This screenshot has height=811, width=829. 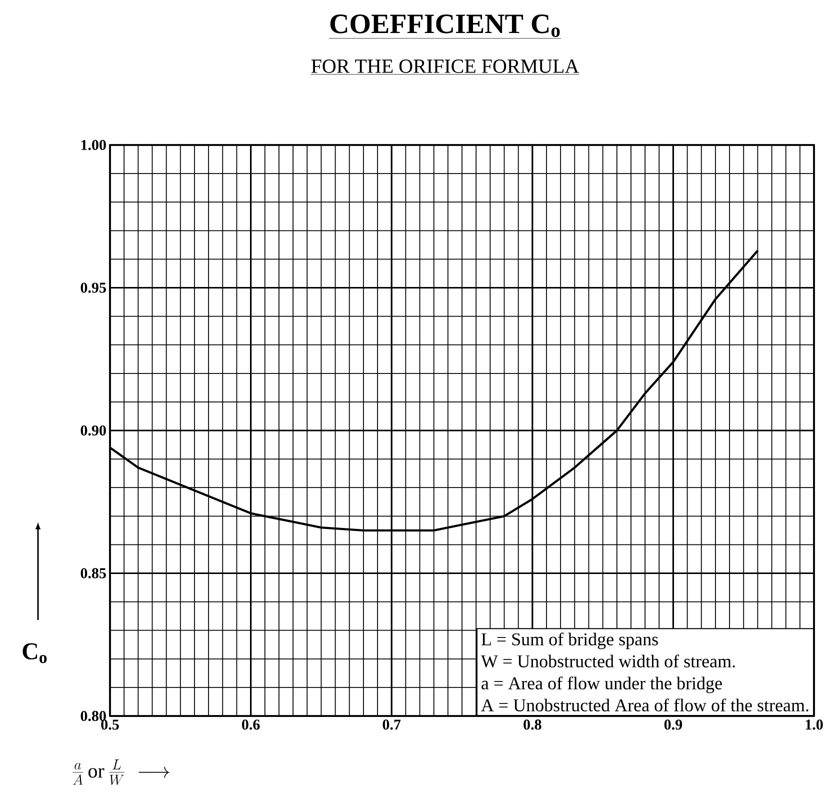 What do you see at coordinates (445, 66) in the screenshot?
I see `chart-subtitle: FOR THE ORIFICE FORMULA` at bounding box center [445, 66].